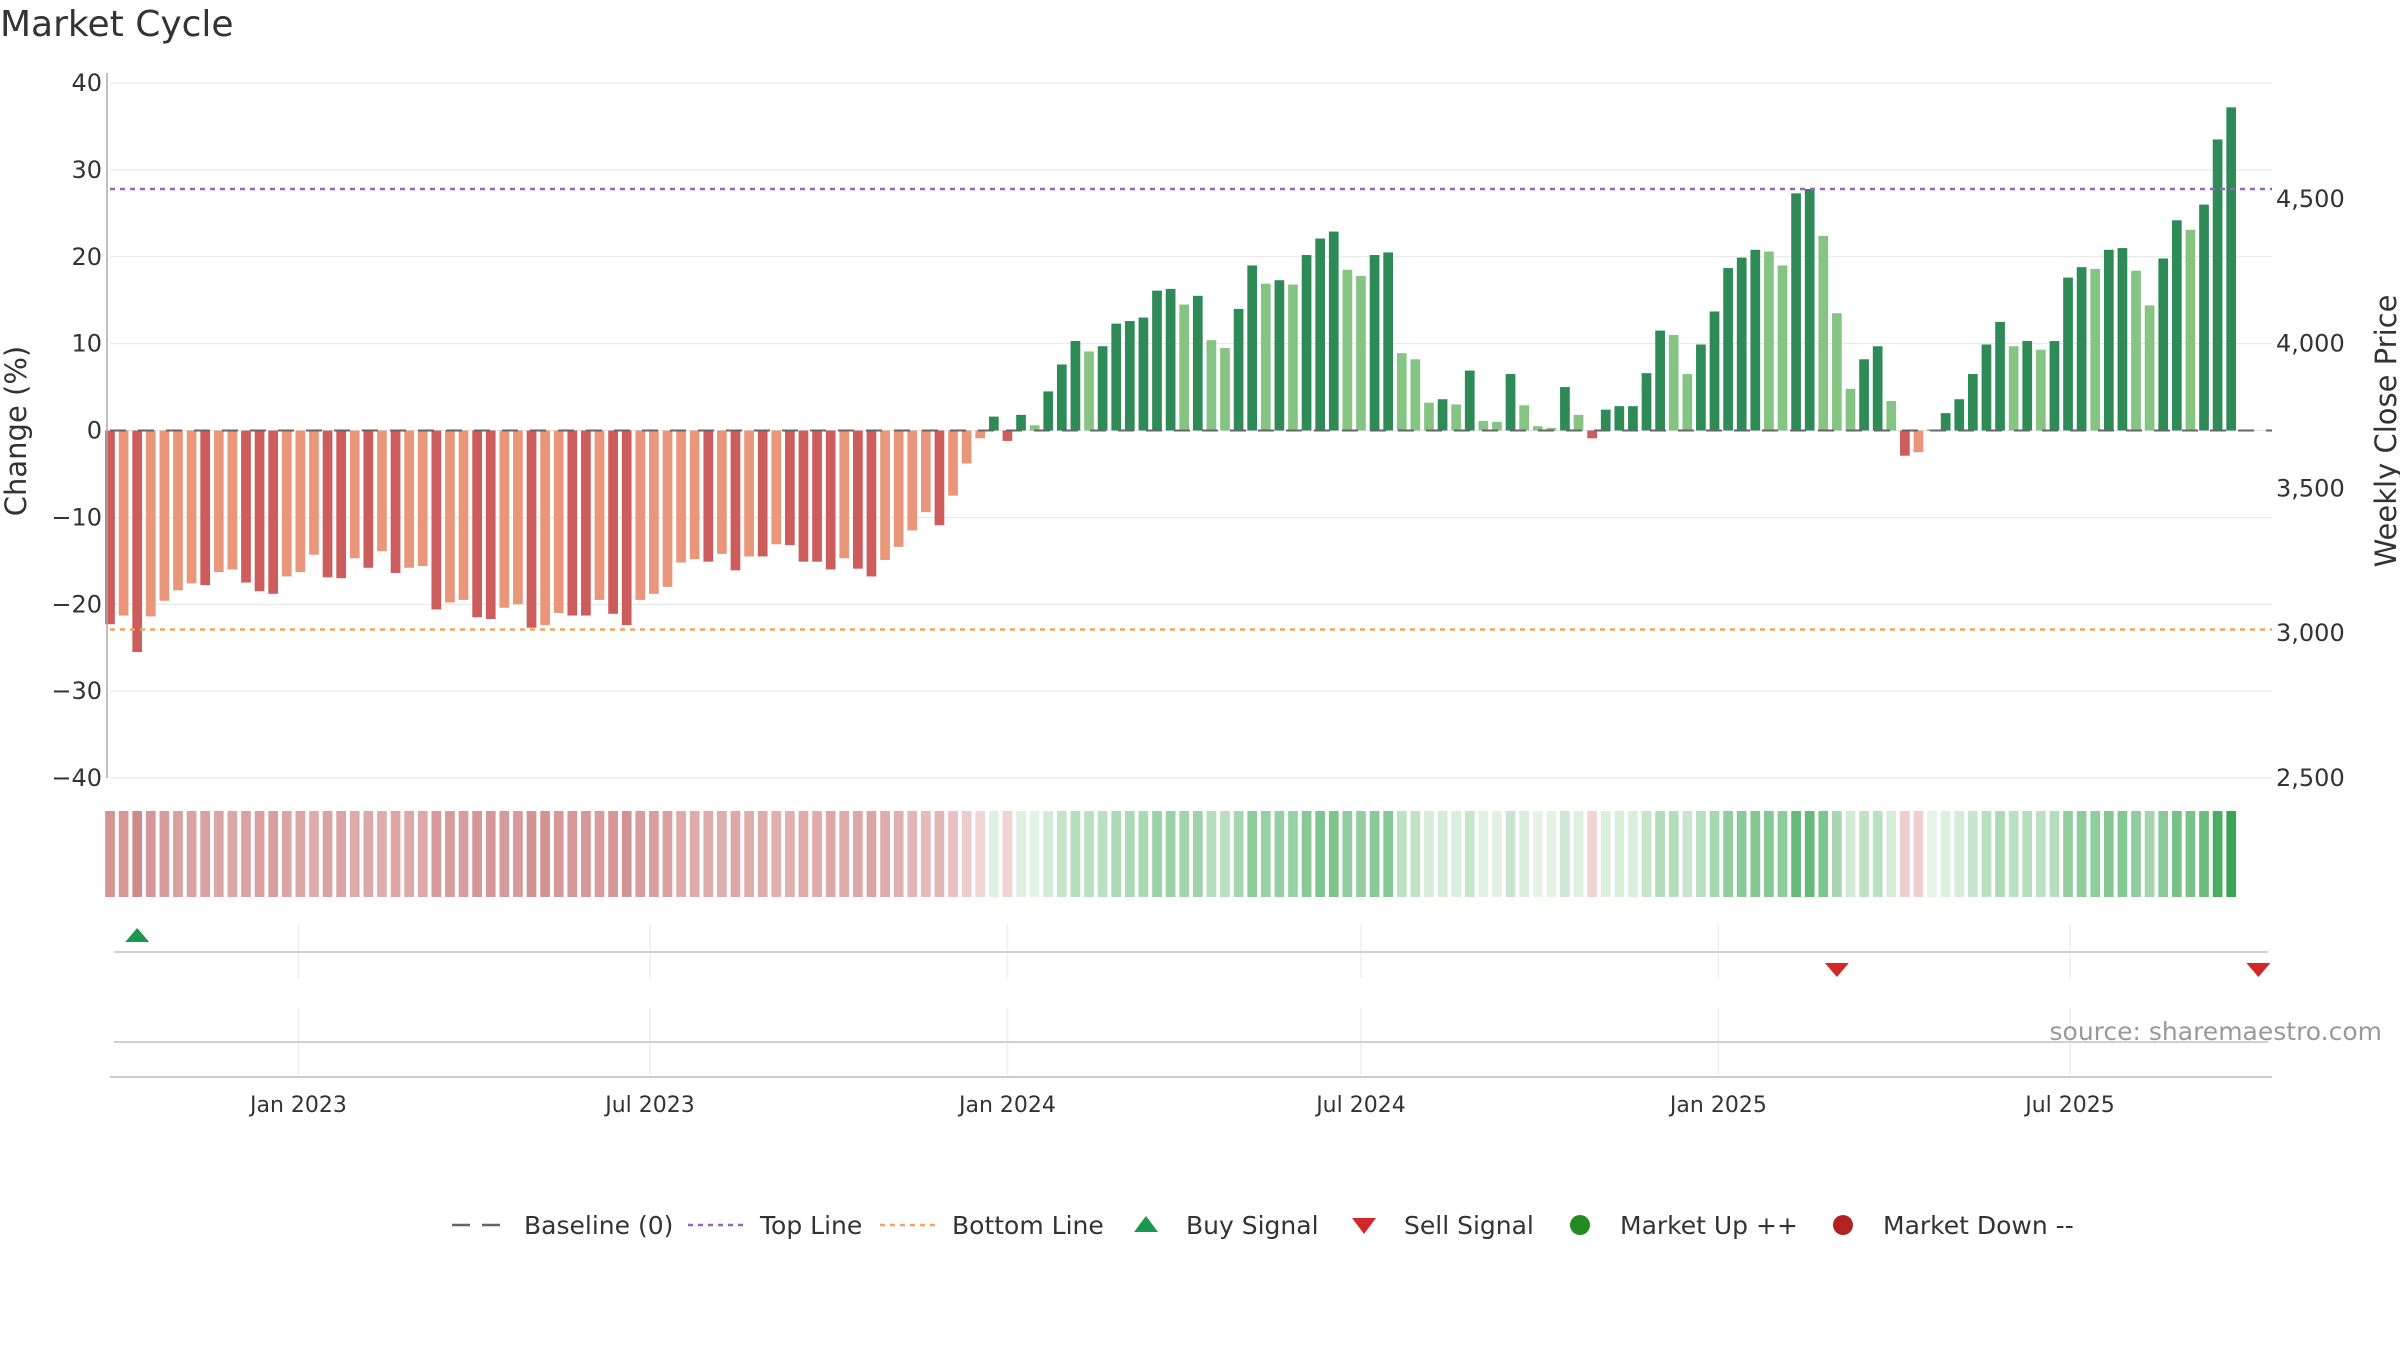  What do you see at coordinates (1364, 1226) in the screenshot?
I see `legend-sell-swatch` at bounding box center [1364, 1226].